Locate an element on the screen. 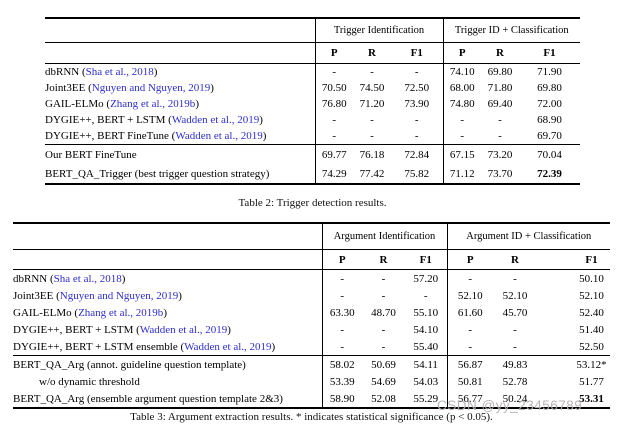 The image size is (623, 431). model-label: GAIL-ELMo (Zhang et al., 2019b) is located at coordinates (180, 104).